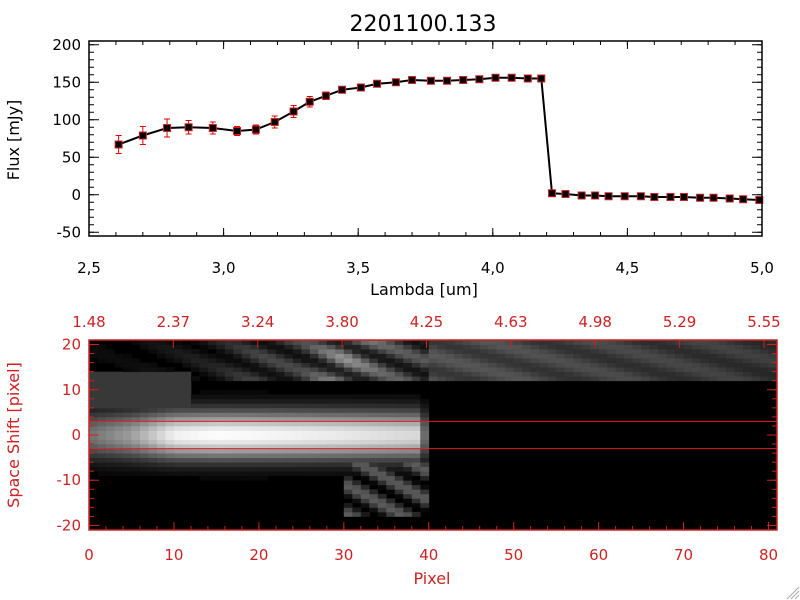 The width and height of the screenshot is (800, 600). I want to click on data-point, so click(552, 193).